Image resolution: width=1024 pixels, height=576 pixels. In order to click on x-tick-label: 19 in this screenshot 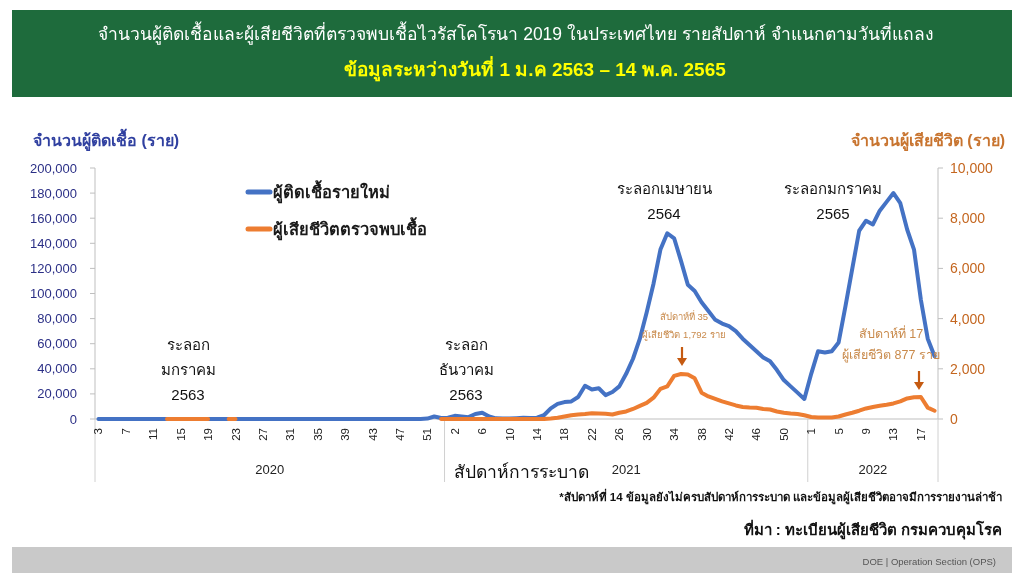, I will do `click(208, 434)`.